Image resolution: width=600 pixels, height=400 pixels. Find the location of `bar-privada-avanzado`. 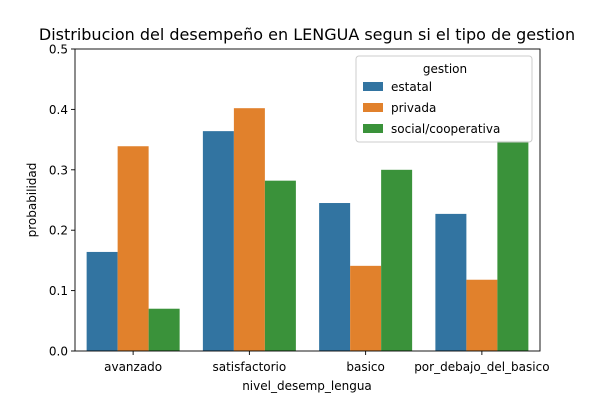

bar-privada-avanzado is located at coordinates (133, 248).